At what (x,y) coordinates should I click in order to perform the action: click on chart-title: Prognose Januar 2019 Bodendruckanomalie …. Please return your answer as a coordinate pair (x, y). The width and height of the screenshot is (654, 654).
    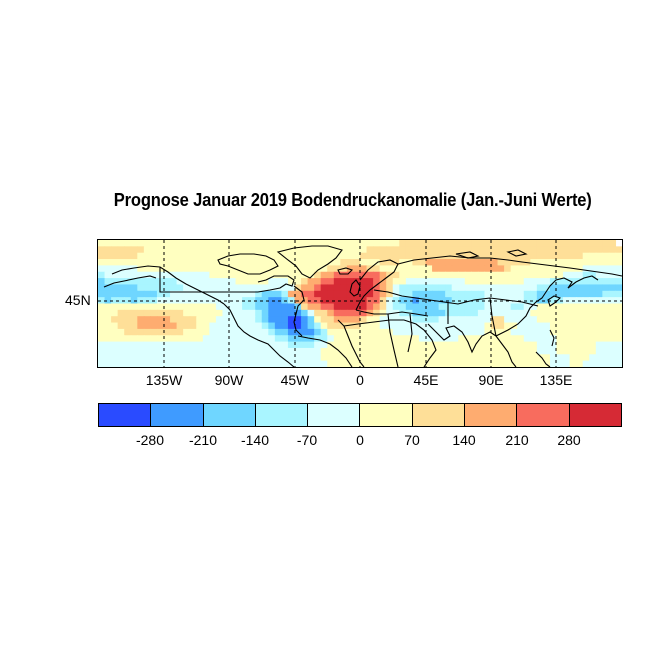
    Looking at the image, I should click on (327, 200).